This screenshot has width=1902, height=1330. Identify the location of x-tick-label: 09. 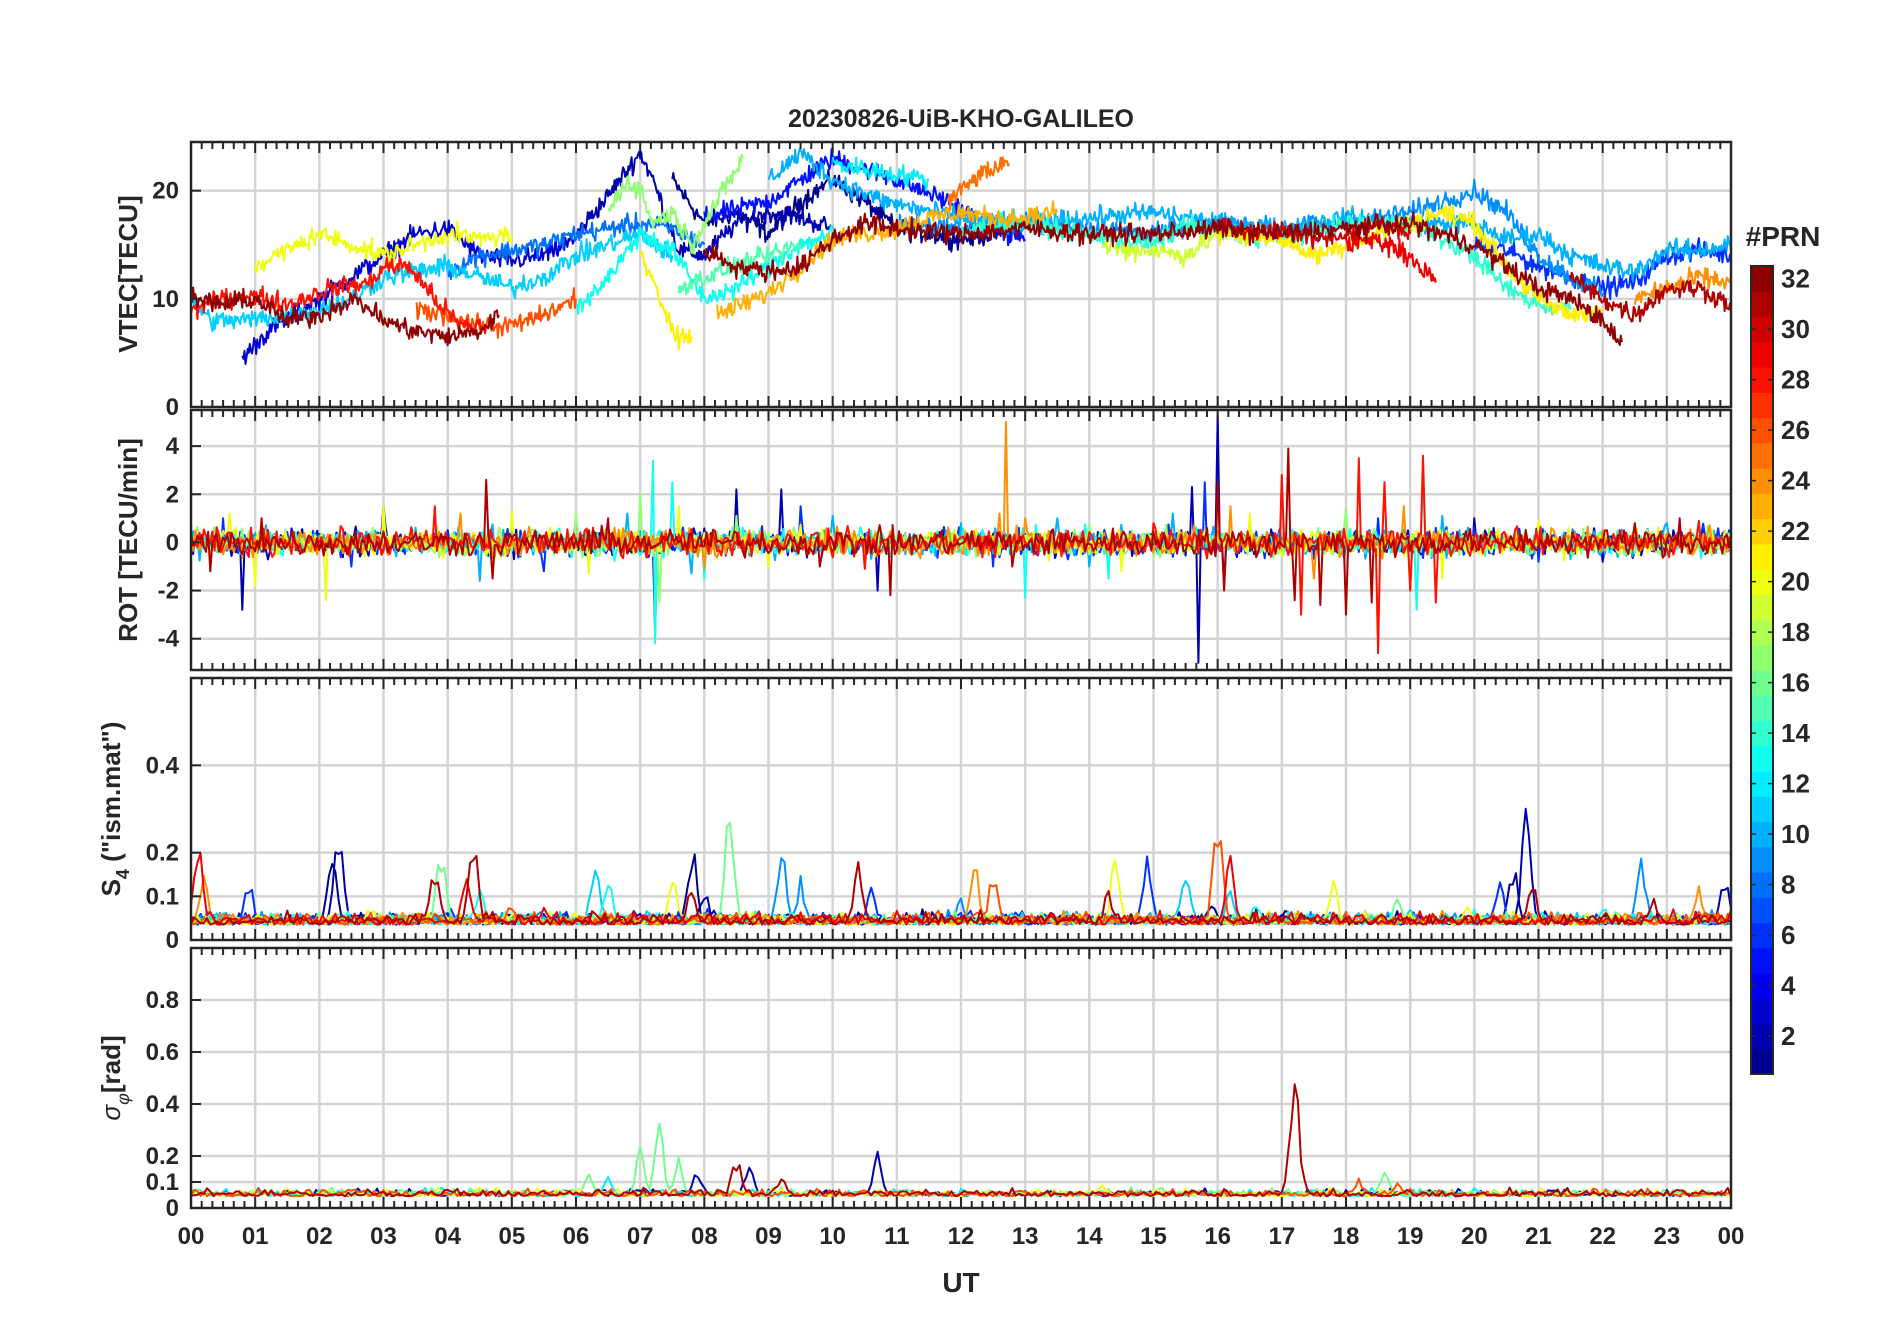
(768, 1236).